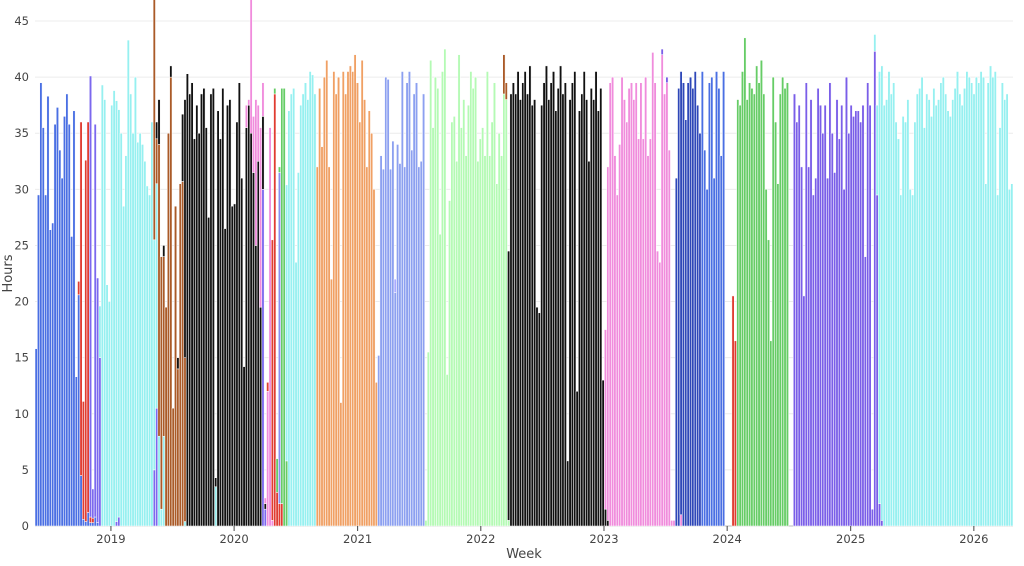 The image size is (1024, 566). What do you see at coordinates (357, 539) in the screenshot?
I see `x-tick-label: 2021` at bounding box center [357, 539].